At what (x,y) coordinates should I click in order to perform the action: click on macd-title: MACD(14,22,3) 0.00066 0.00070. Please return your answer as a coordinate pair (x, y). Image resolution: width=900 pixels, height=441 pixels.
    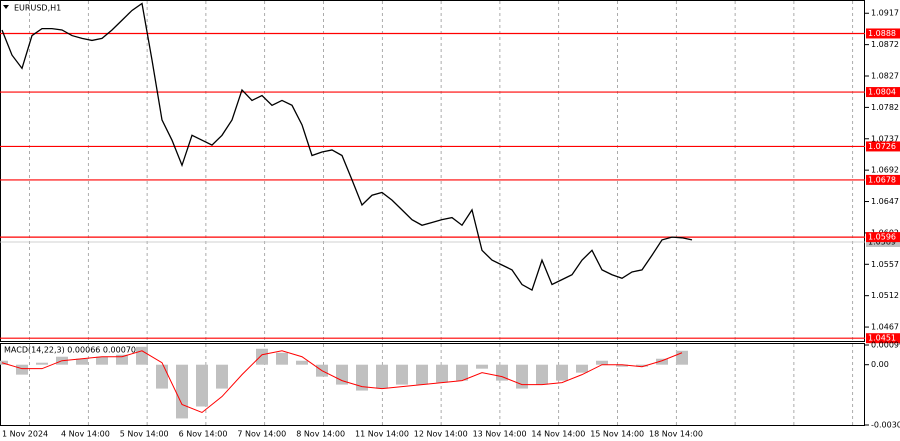
    Looking at the image, I should click on (70, 350).